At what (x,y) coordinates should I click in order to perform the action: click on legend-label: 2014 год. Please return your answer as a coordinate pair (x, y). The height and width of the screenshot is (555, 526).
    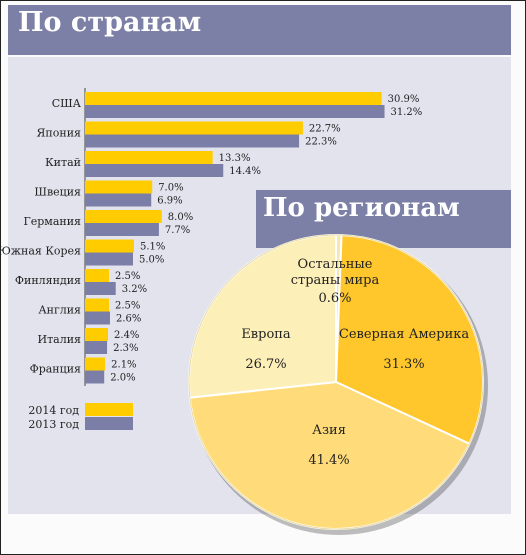
    Looking at the image, I should click on (53, 410).